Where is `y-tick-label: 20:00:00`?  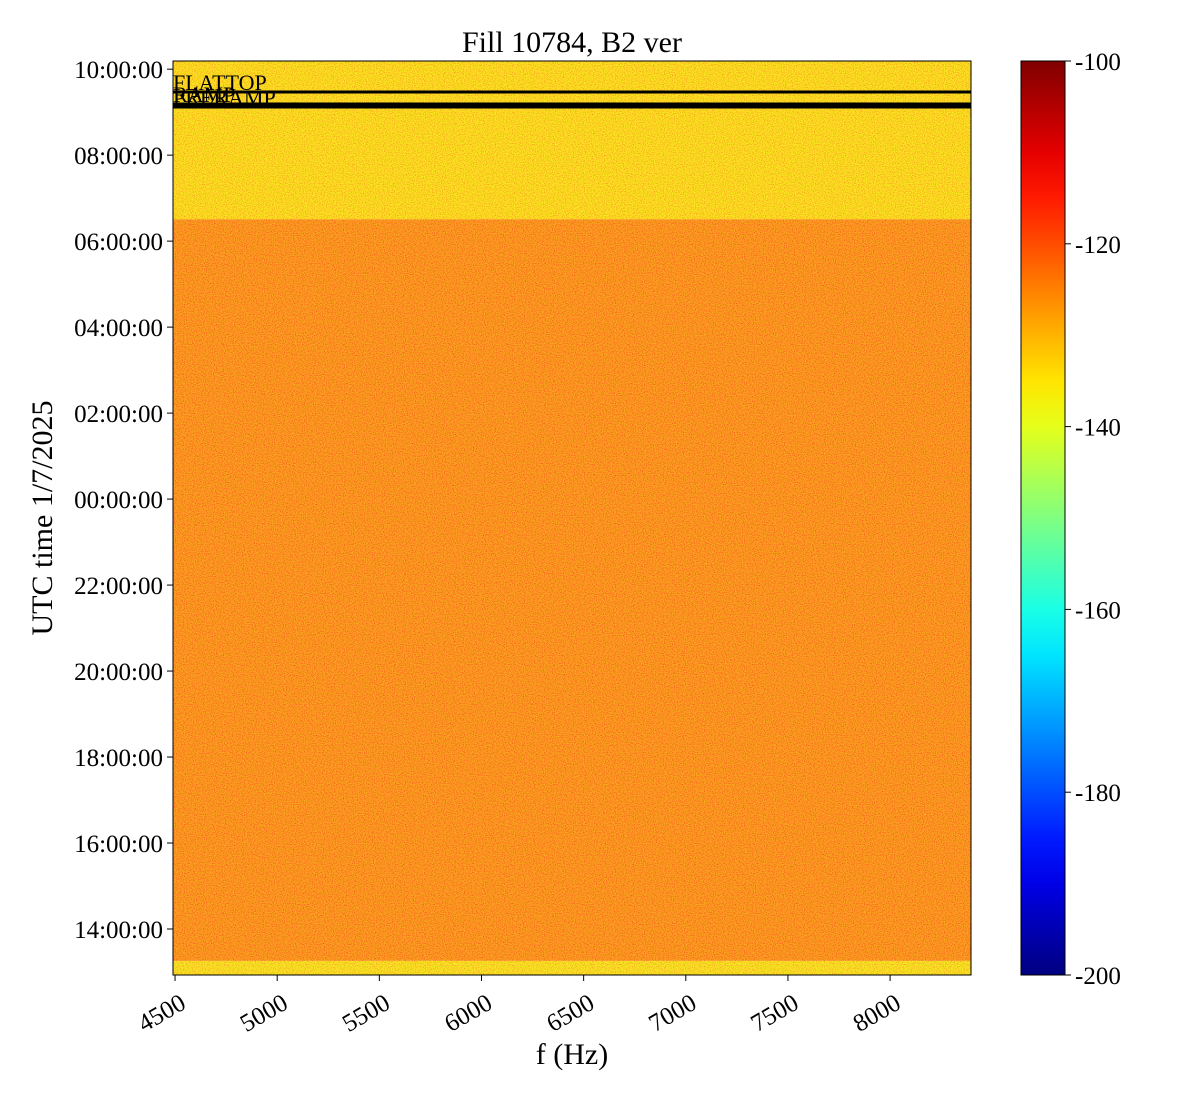 y-tick-label: 20:00:00 is located at coordinates (118, 672).